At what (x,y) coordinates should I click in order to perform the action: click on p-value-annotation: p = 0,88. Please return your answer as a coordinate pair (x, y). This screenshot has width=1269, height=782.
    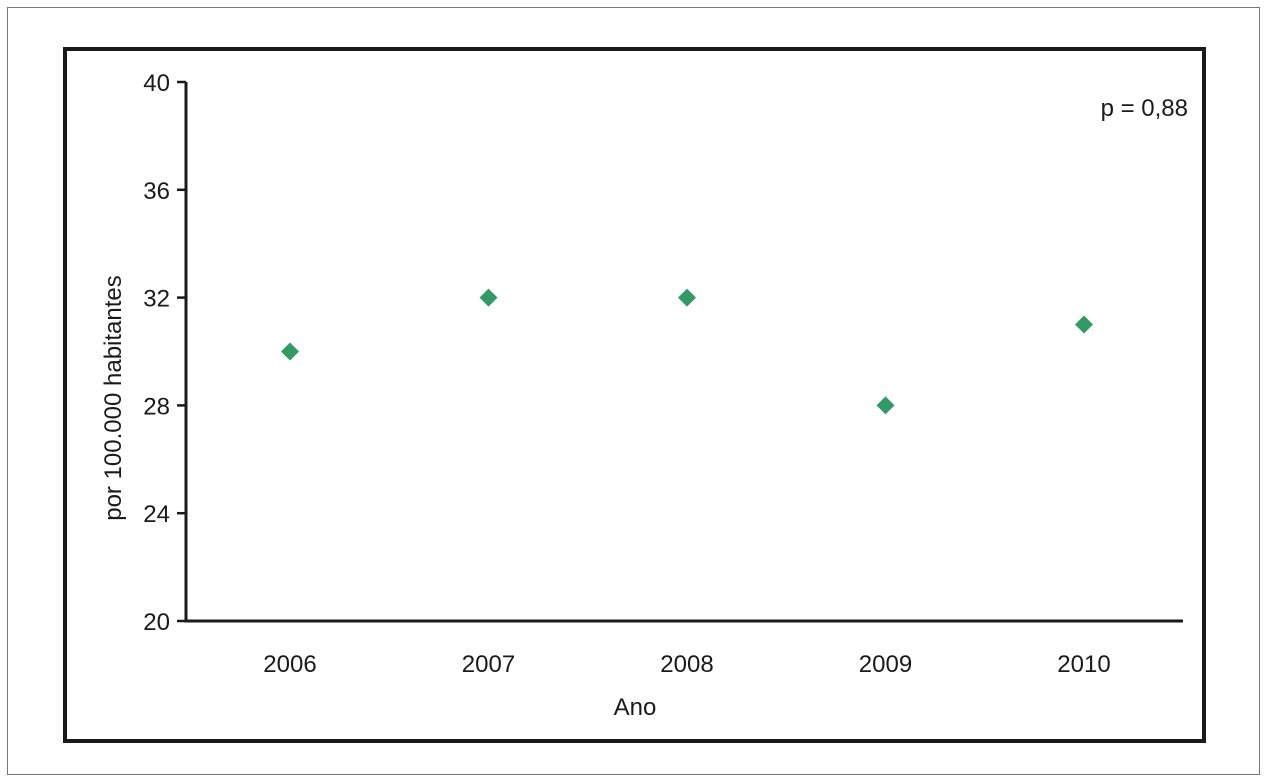
    Looking at the image, I should click on (1144, 108).